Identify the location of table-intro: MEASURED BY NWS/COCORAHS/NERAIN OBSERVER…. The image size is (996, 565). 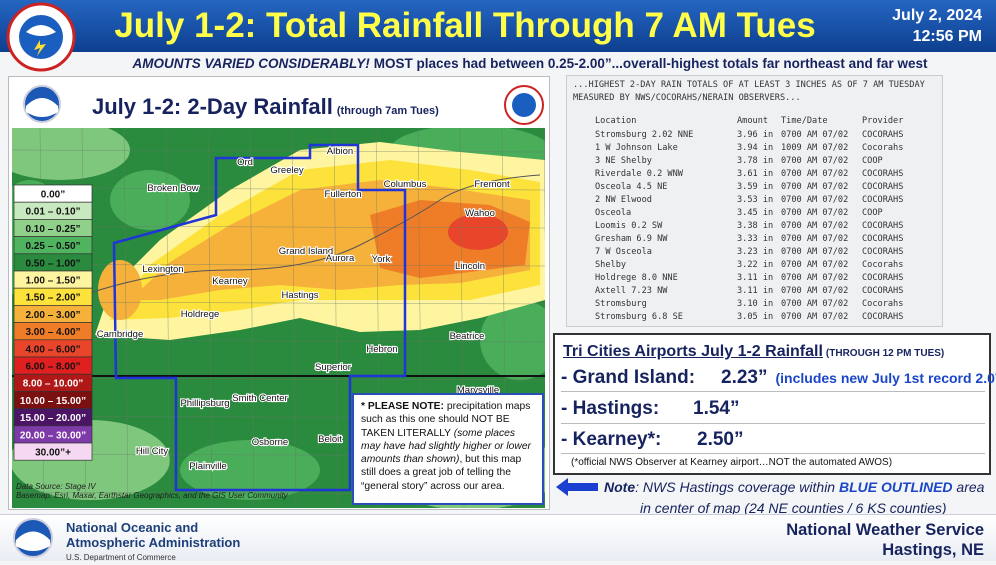
(687, 98).